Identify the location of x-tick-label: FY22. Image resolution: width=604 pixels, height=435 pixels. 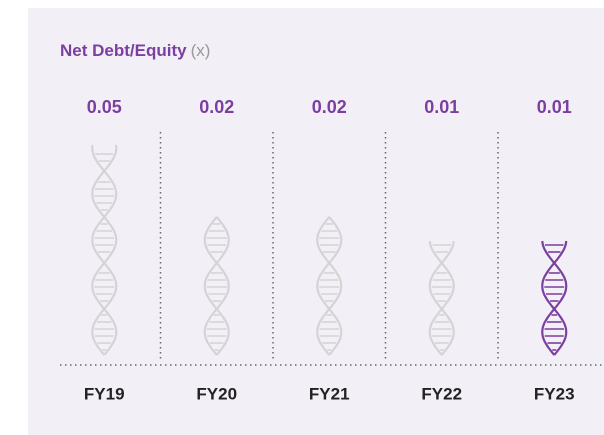
(441, 393).